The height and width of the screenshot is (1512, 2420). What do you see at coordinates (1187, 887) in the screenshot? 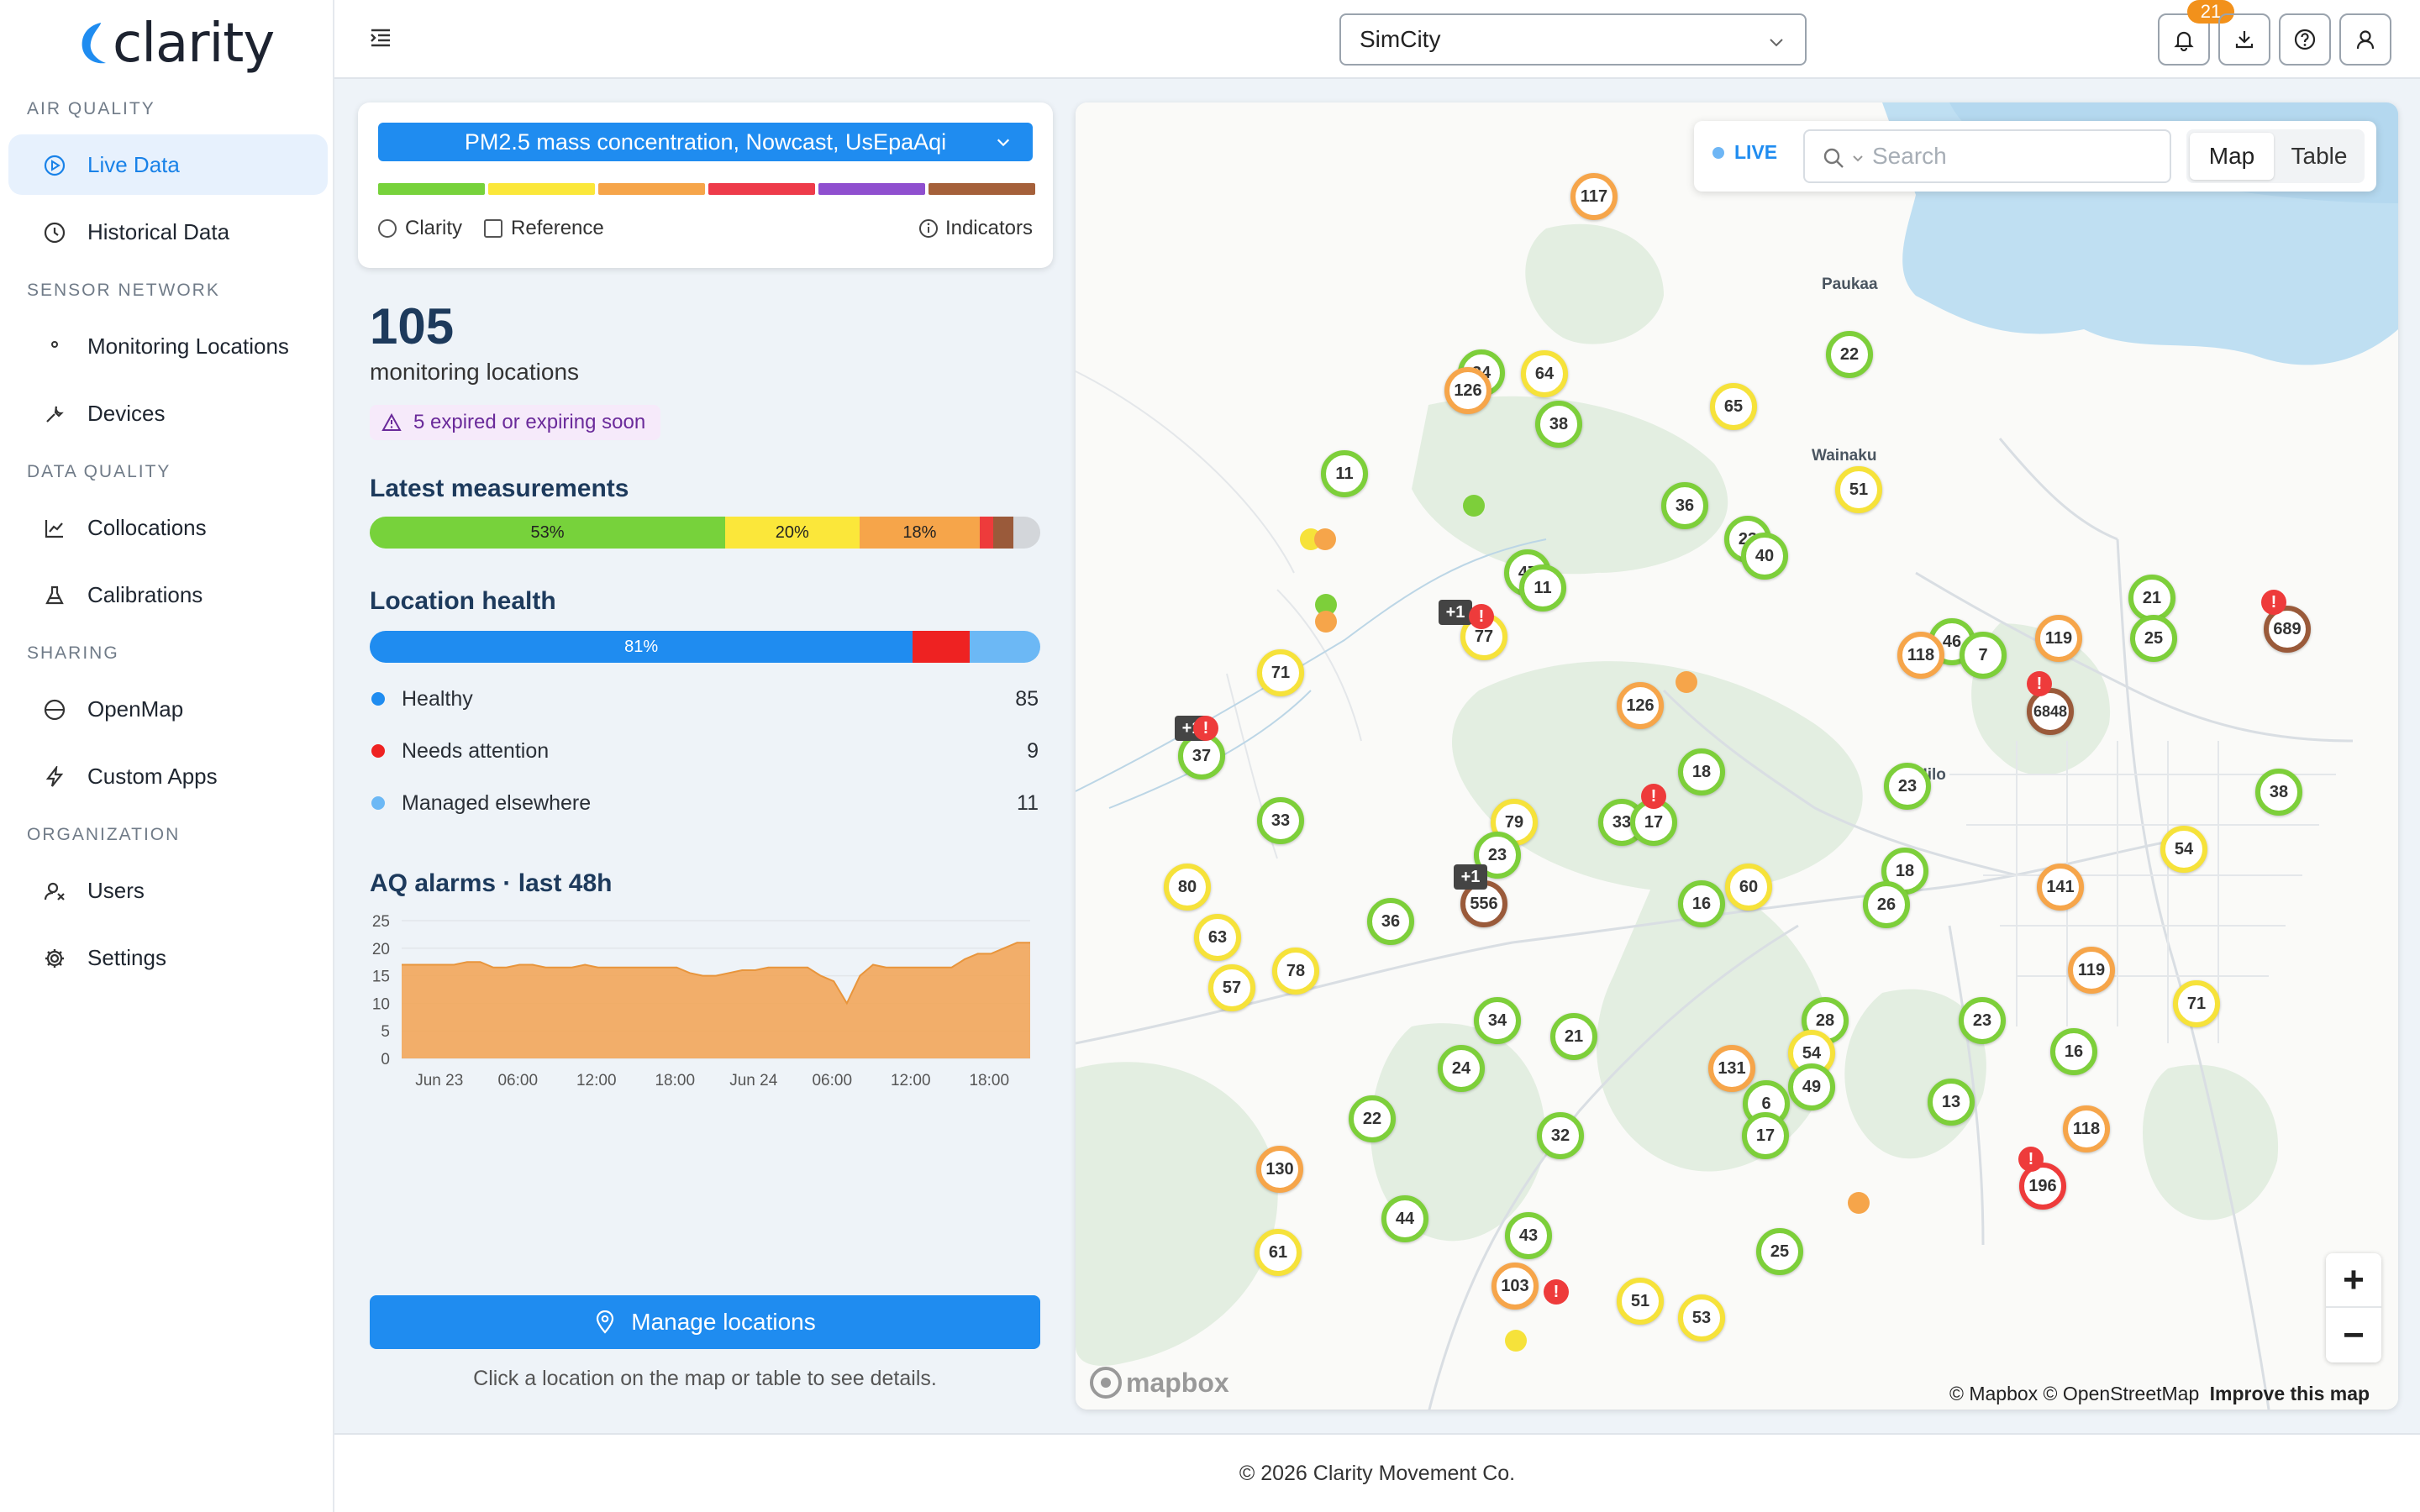
I see `map-location-marker: 80` at bounding box center [1187, 887].